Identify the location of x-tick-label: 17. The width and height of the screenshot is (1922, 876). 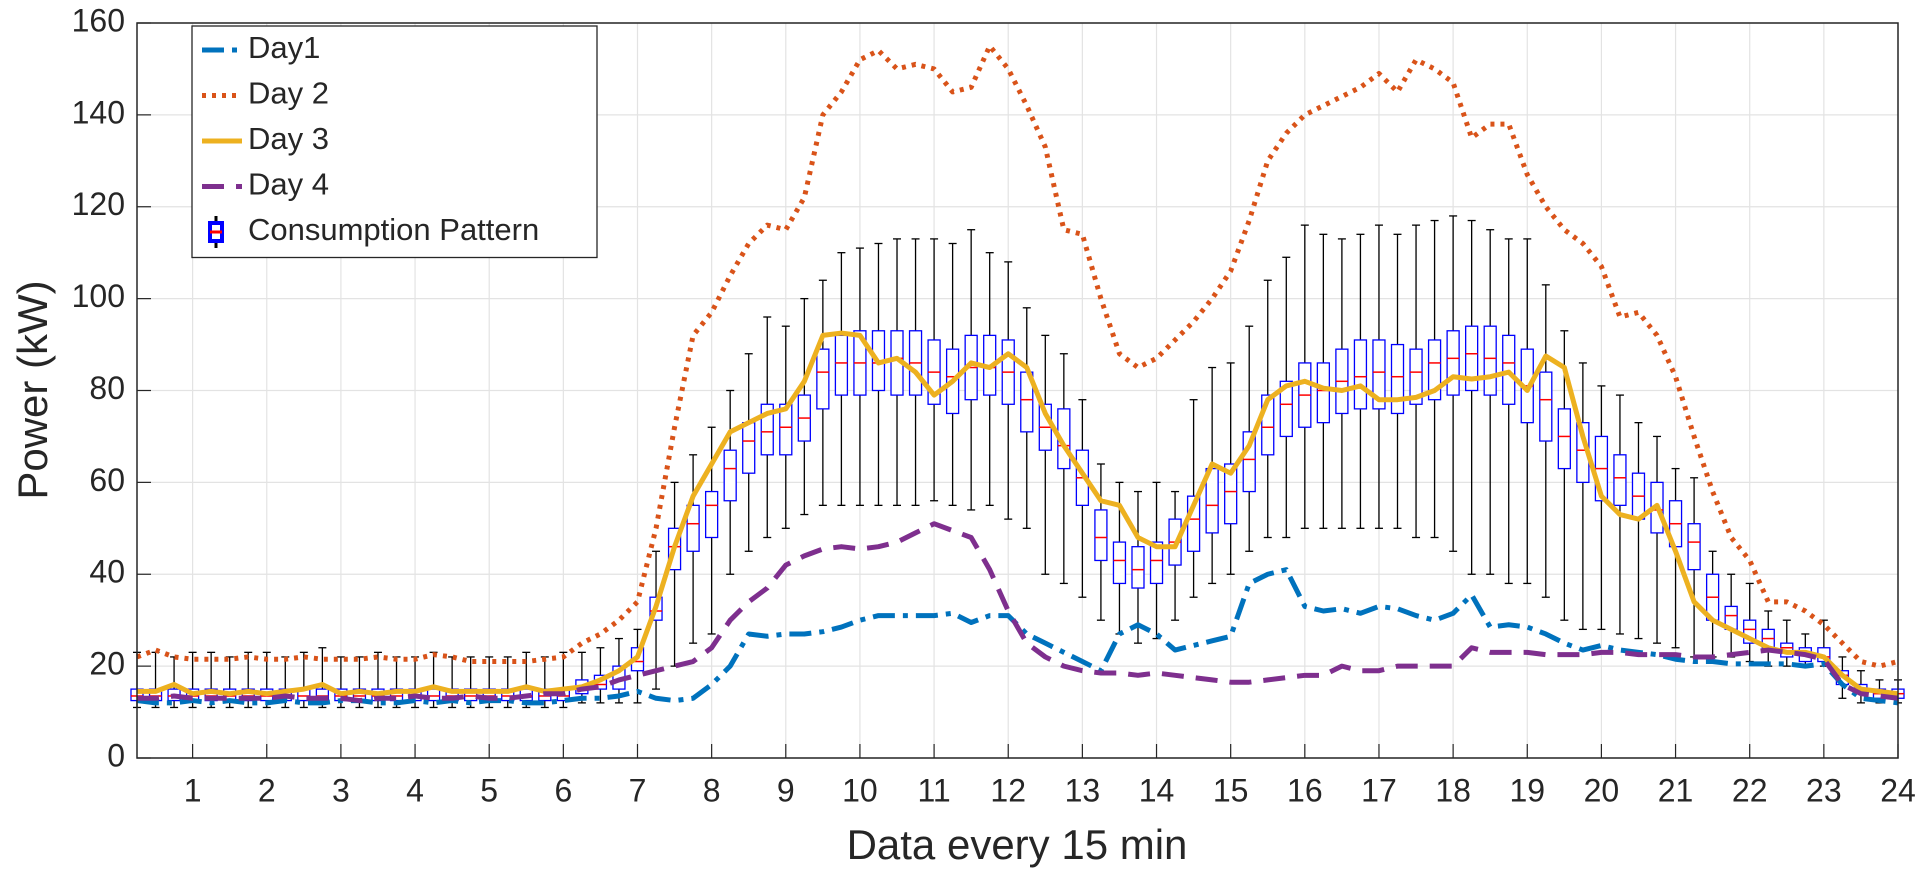
(1379, 790).